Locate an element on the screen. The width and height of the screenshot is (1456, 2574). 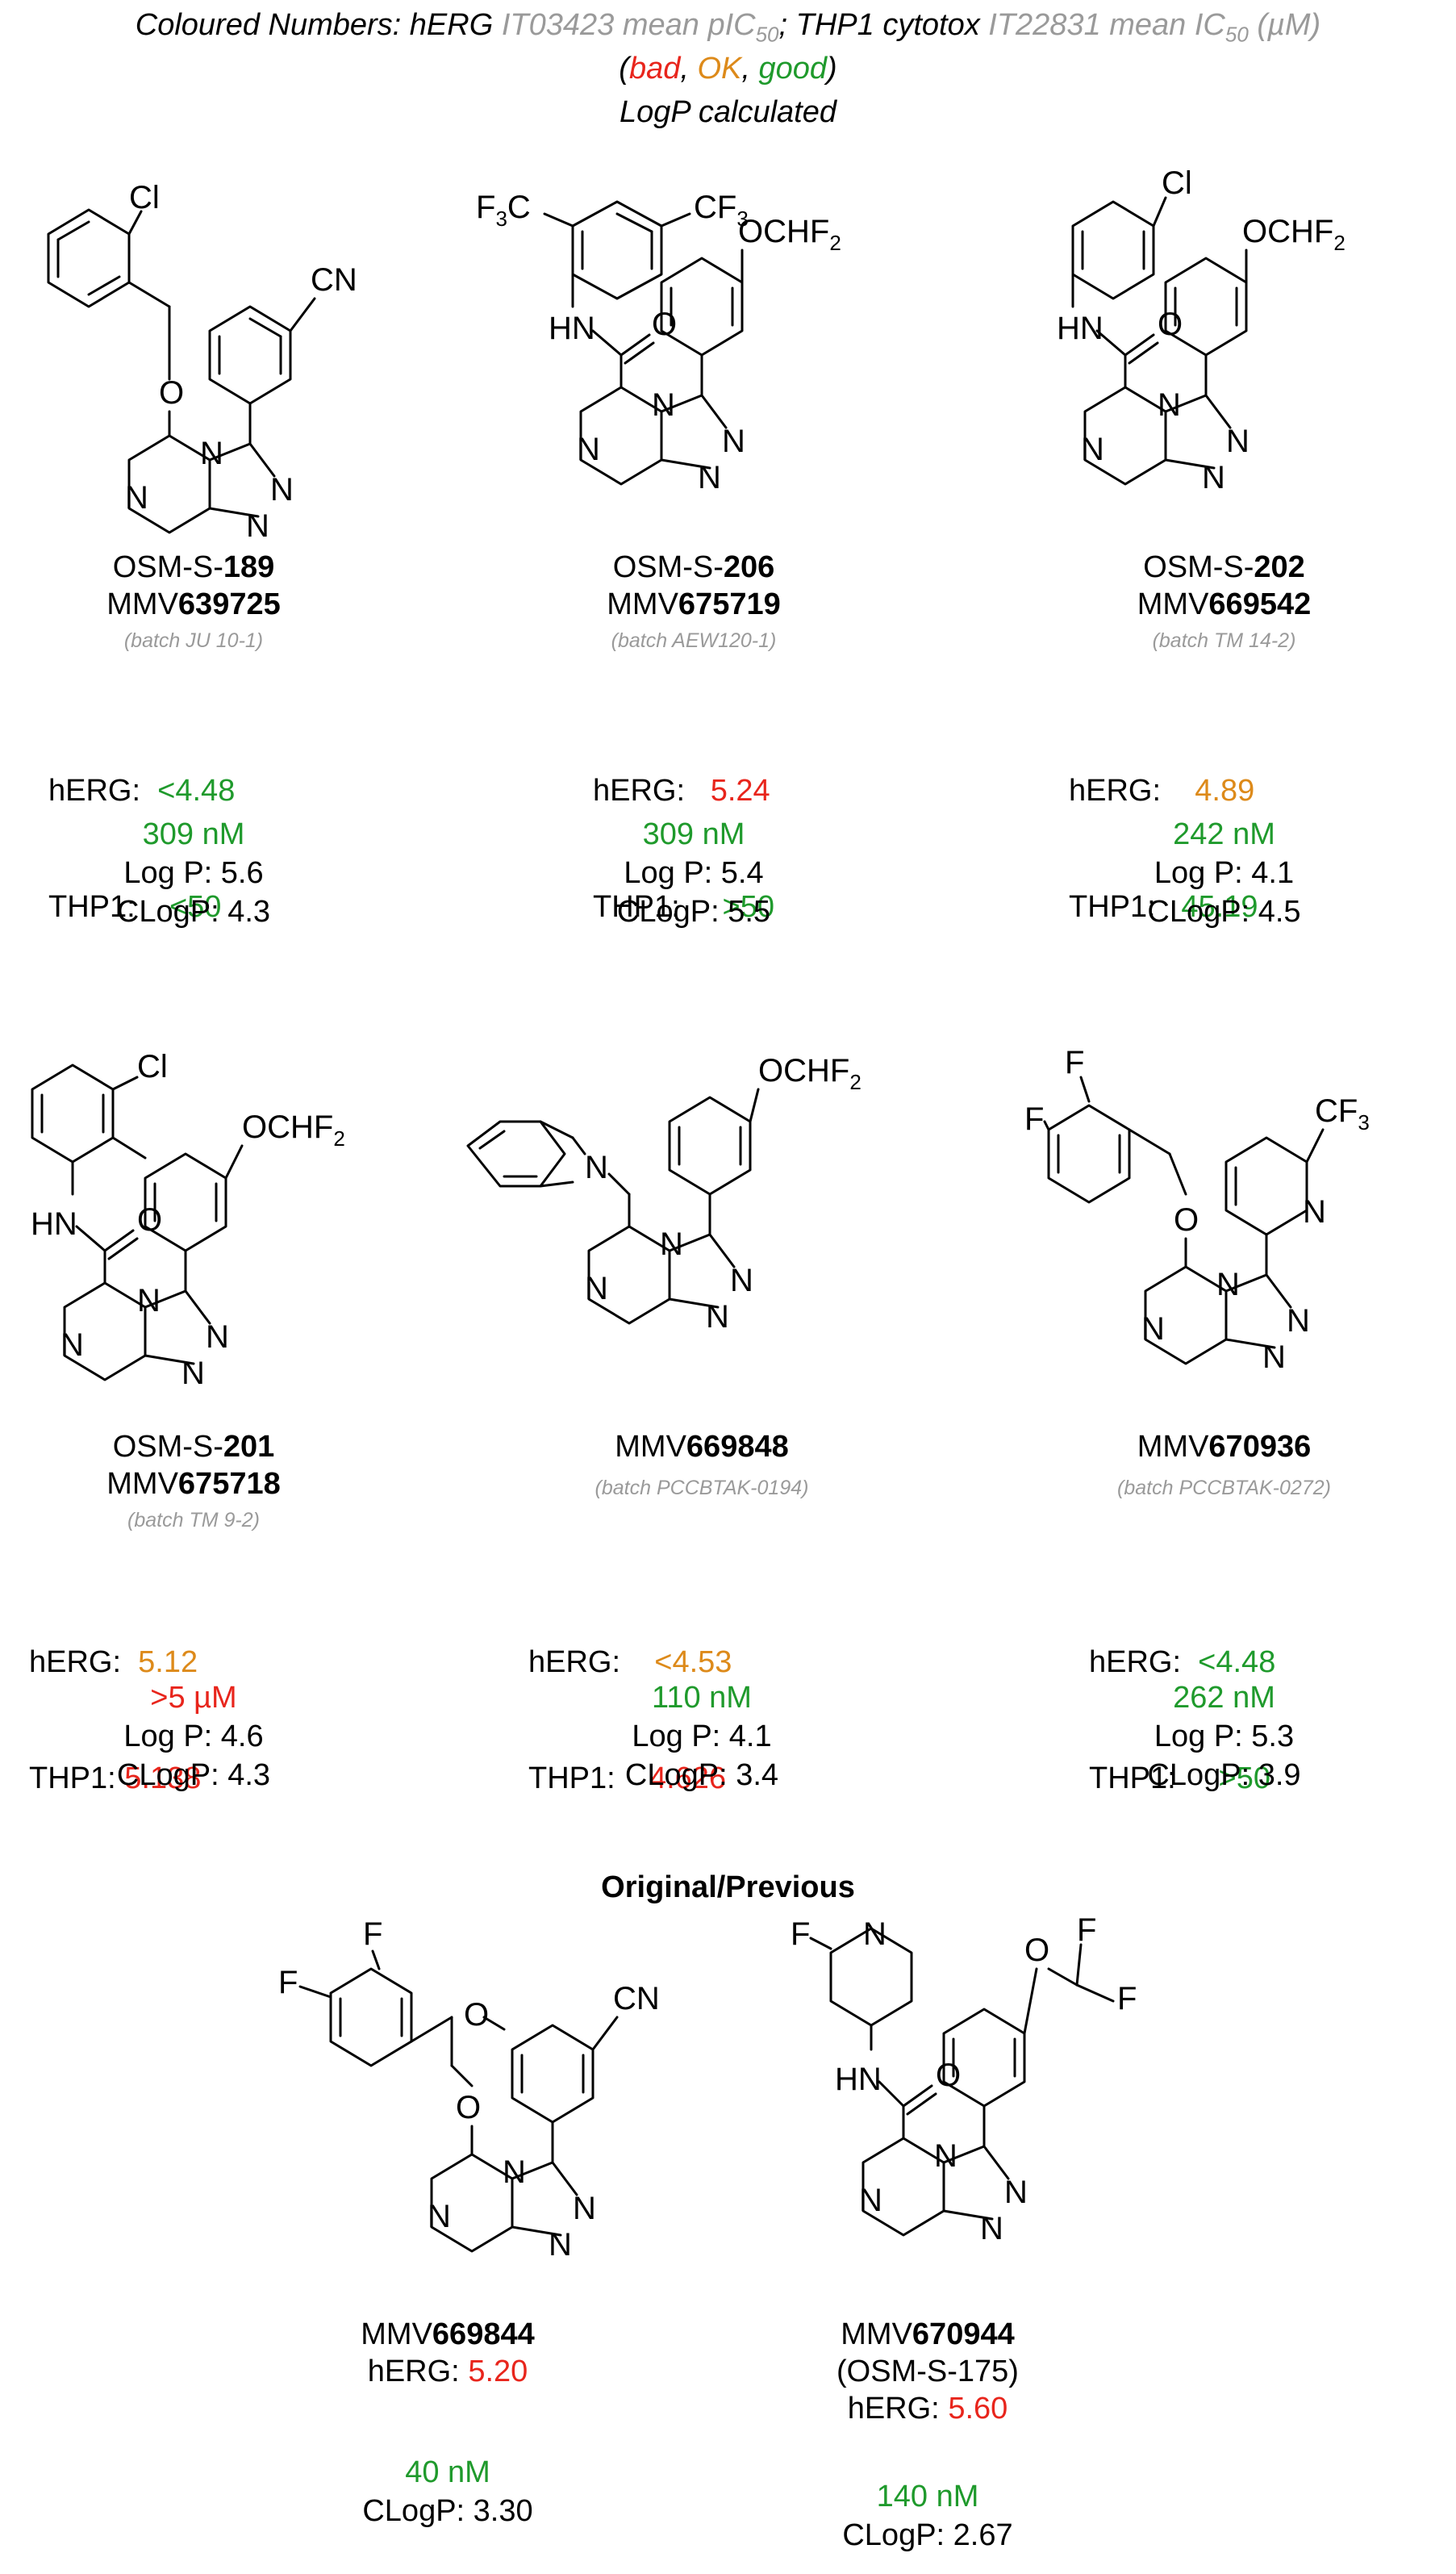
herg-value: 5.24 is located at coordinates (740, 791).